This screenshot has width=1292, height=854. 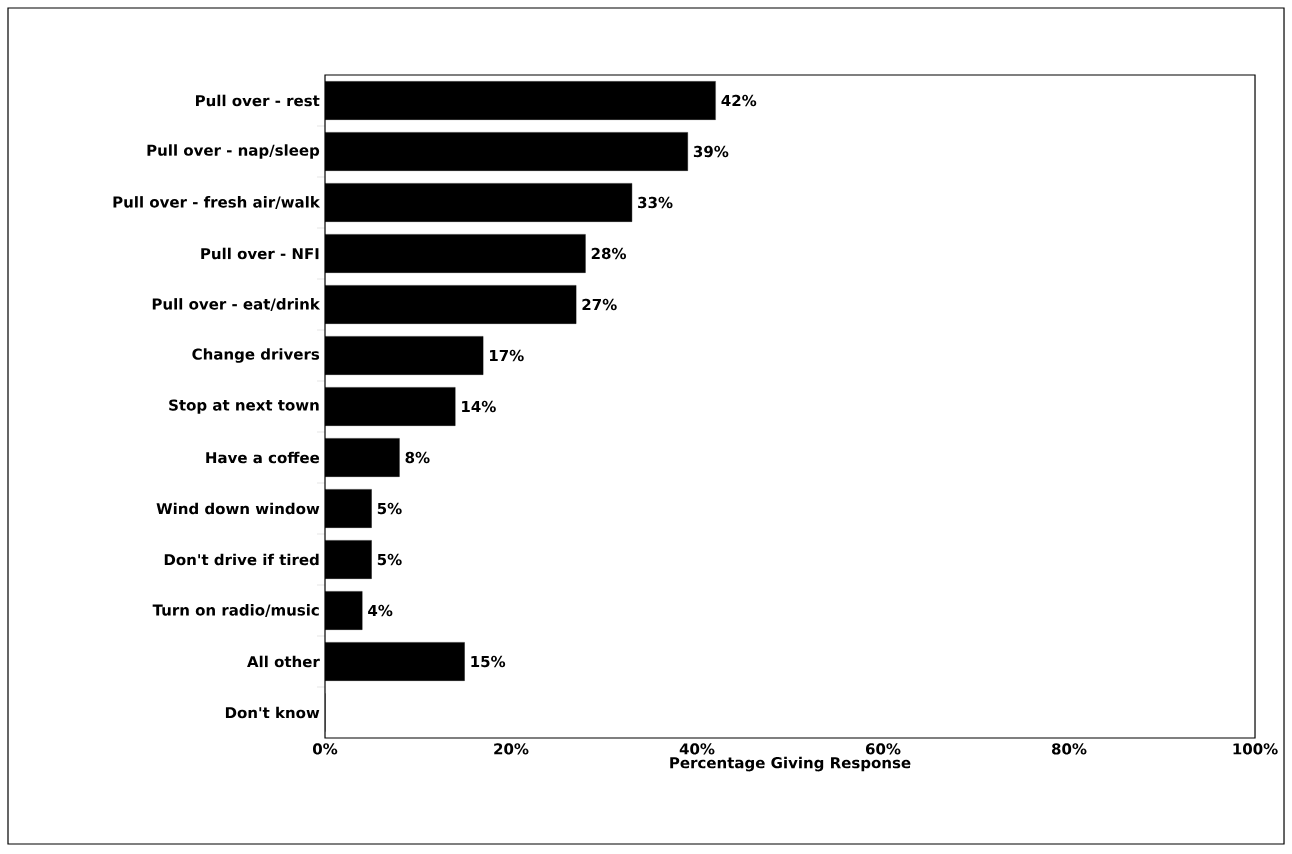 I want to click on y-tick-label: Don't know, so click(x=272, y=712).